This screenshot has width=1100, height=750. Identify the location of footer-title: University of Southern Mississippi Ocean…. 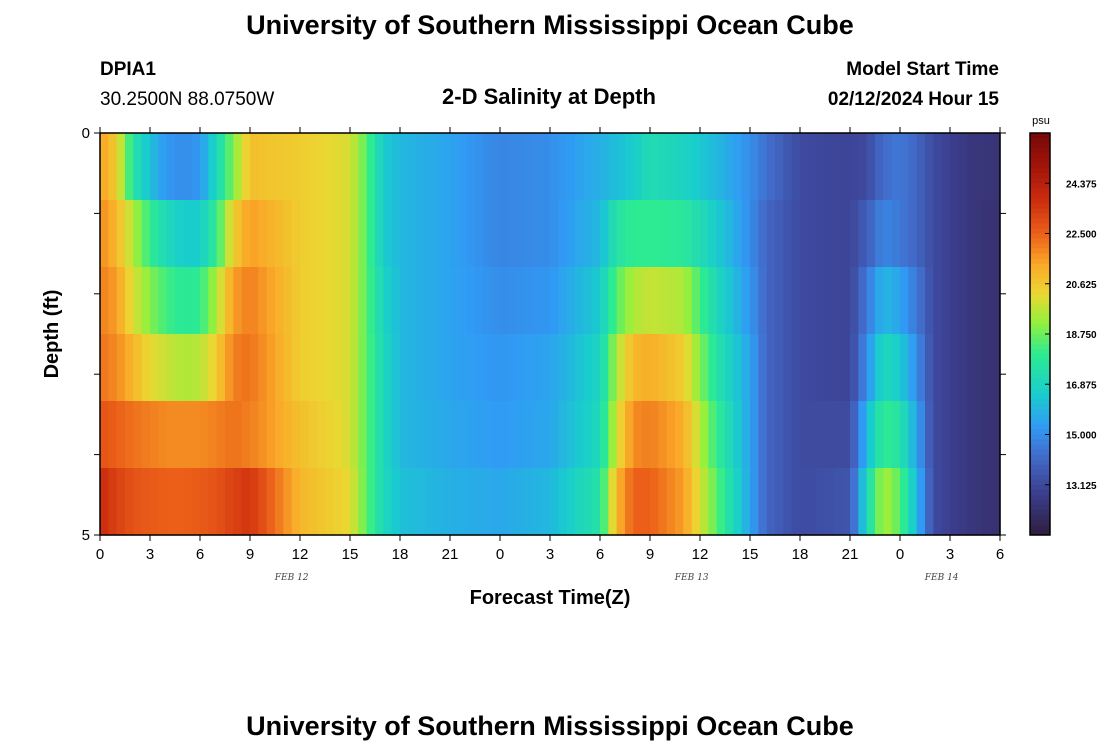
(550, 726).